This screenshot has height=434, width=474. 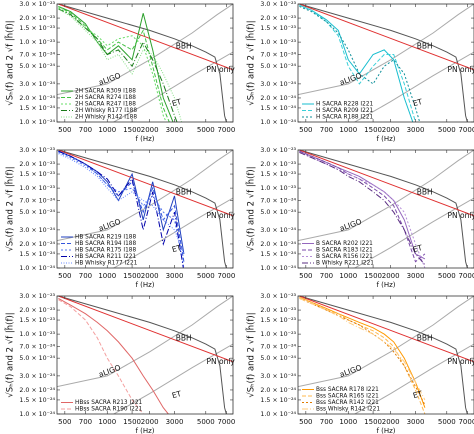 What do you see at coordinates (105, 244) in the screenshot?
I see `legend-label: HB SACRA R194 I188` at bounding box center [105, 244].